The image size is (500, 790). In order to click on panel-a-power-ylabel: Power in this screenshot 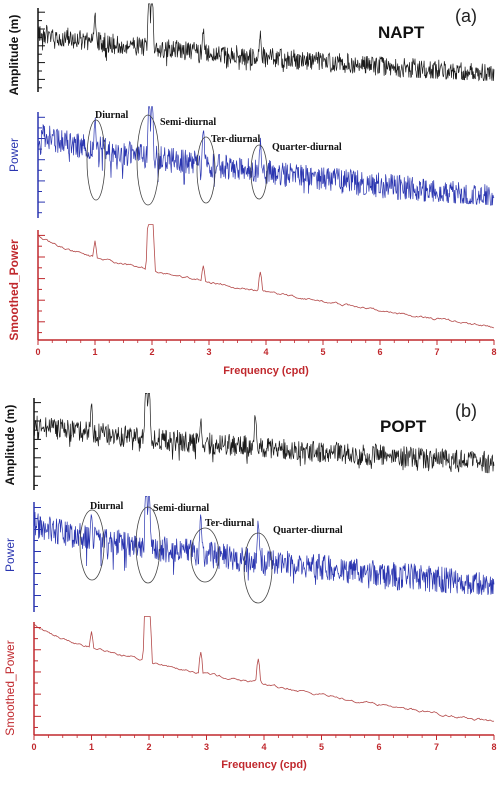, I will do `click(14, 155)`.